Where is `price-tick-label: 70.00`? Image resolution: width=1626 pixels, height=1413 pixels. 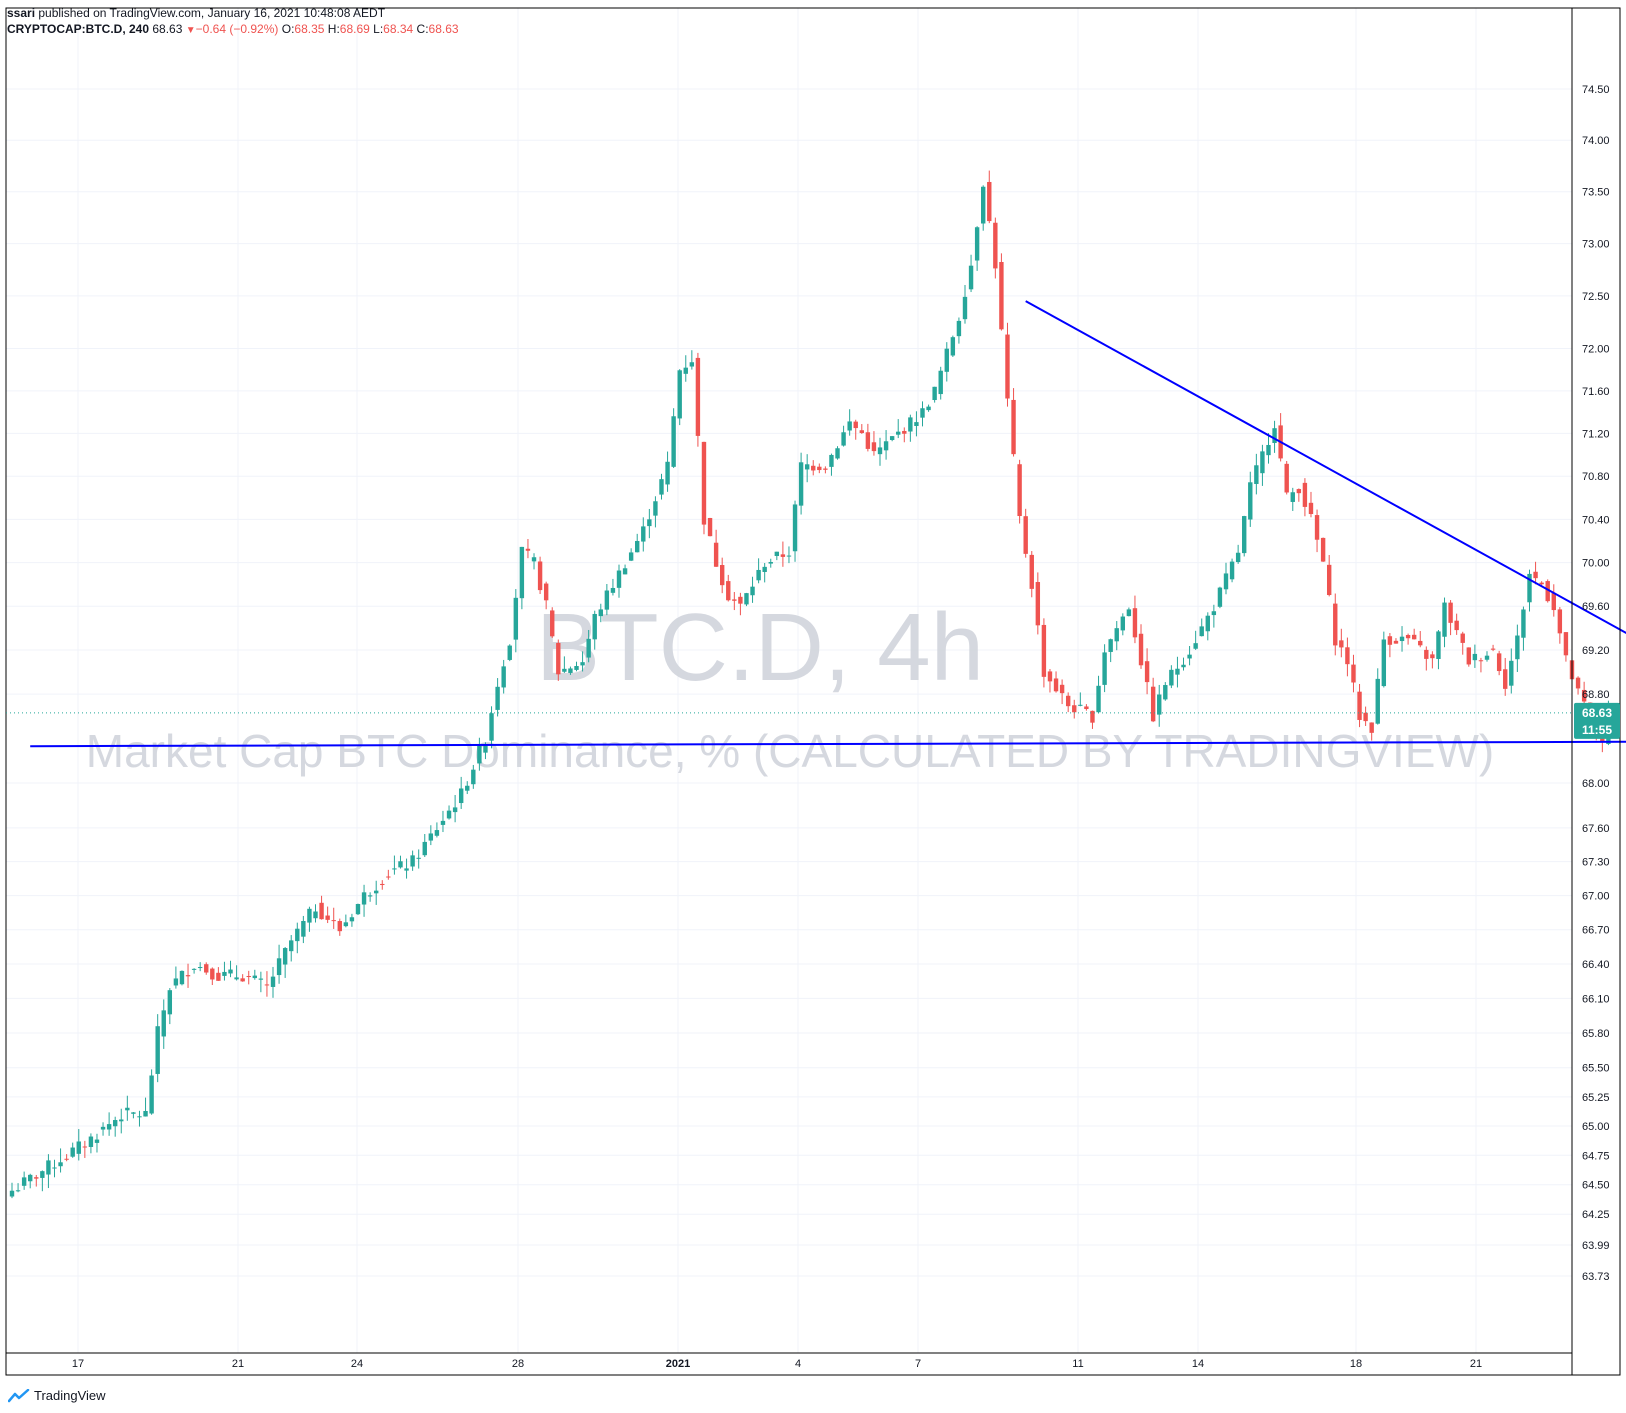
price-tick-label: 70.00 is located at coordinates (1596, 564).